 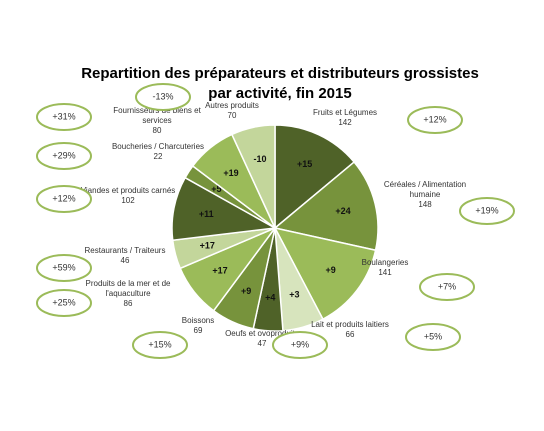 I want to click on category-label: Boucheries / Charcuteries 22, so click(x=158, y=152).